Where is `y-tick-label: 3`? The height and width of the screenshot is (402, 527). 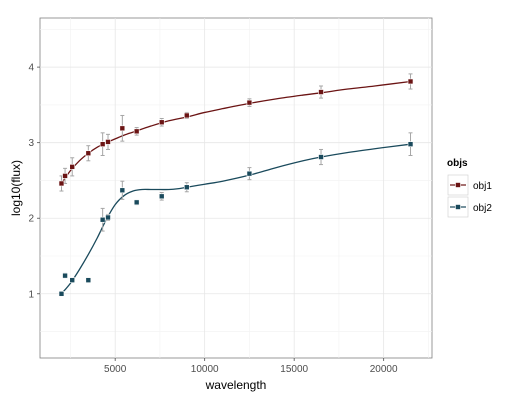 y-tick-label: 3 is located at coordinates (31, 143).